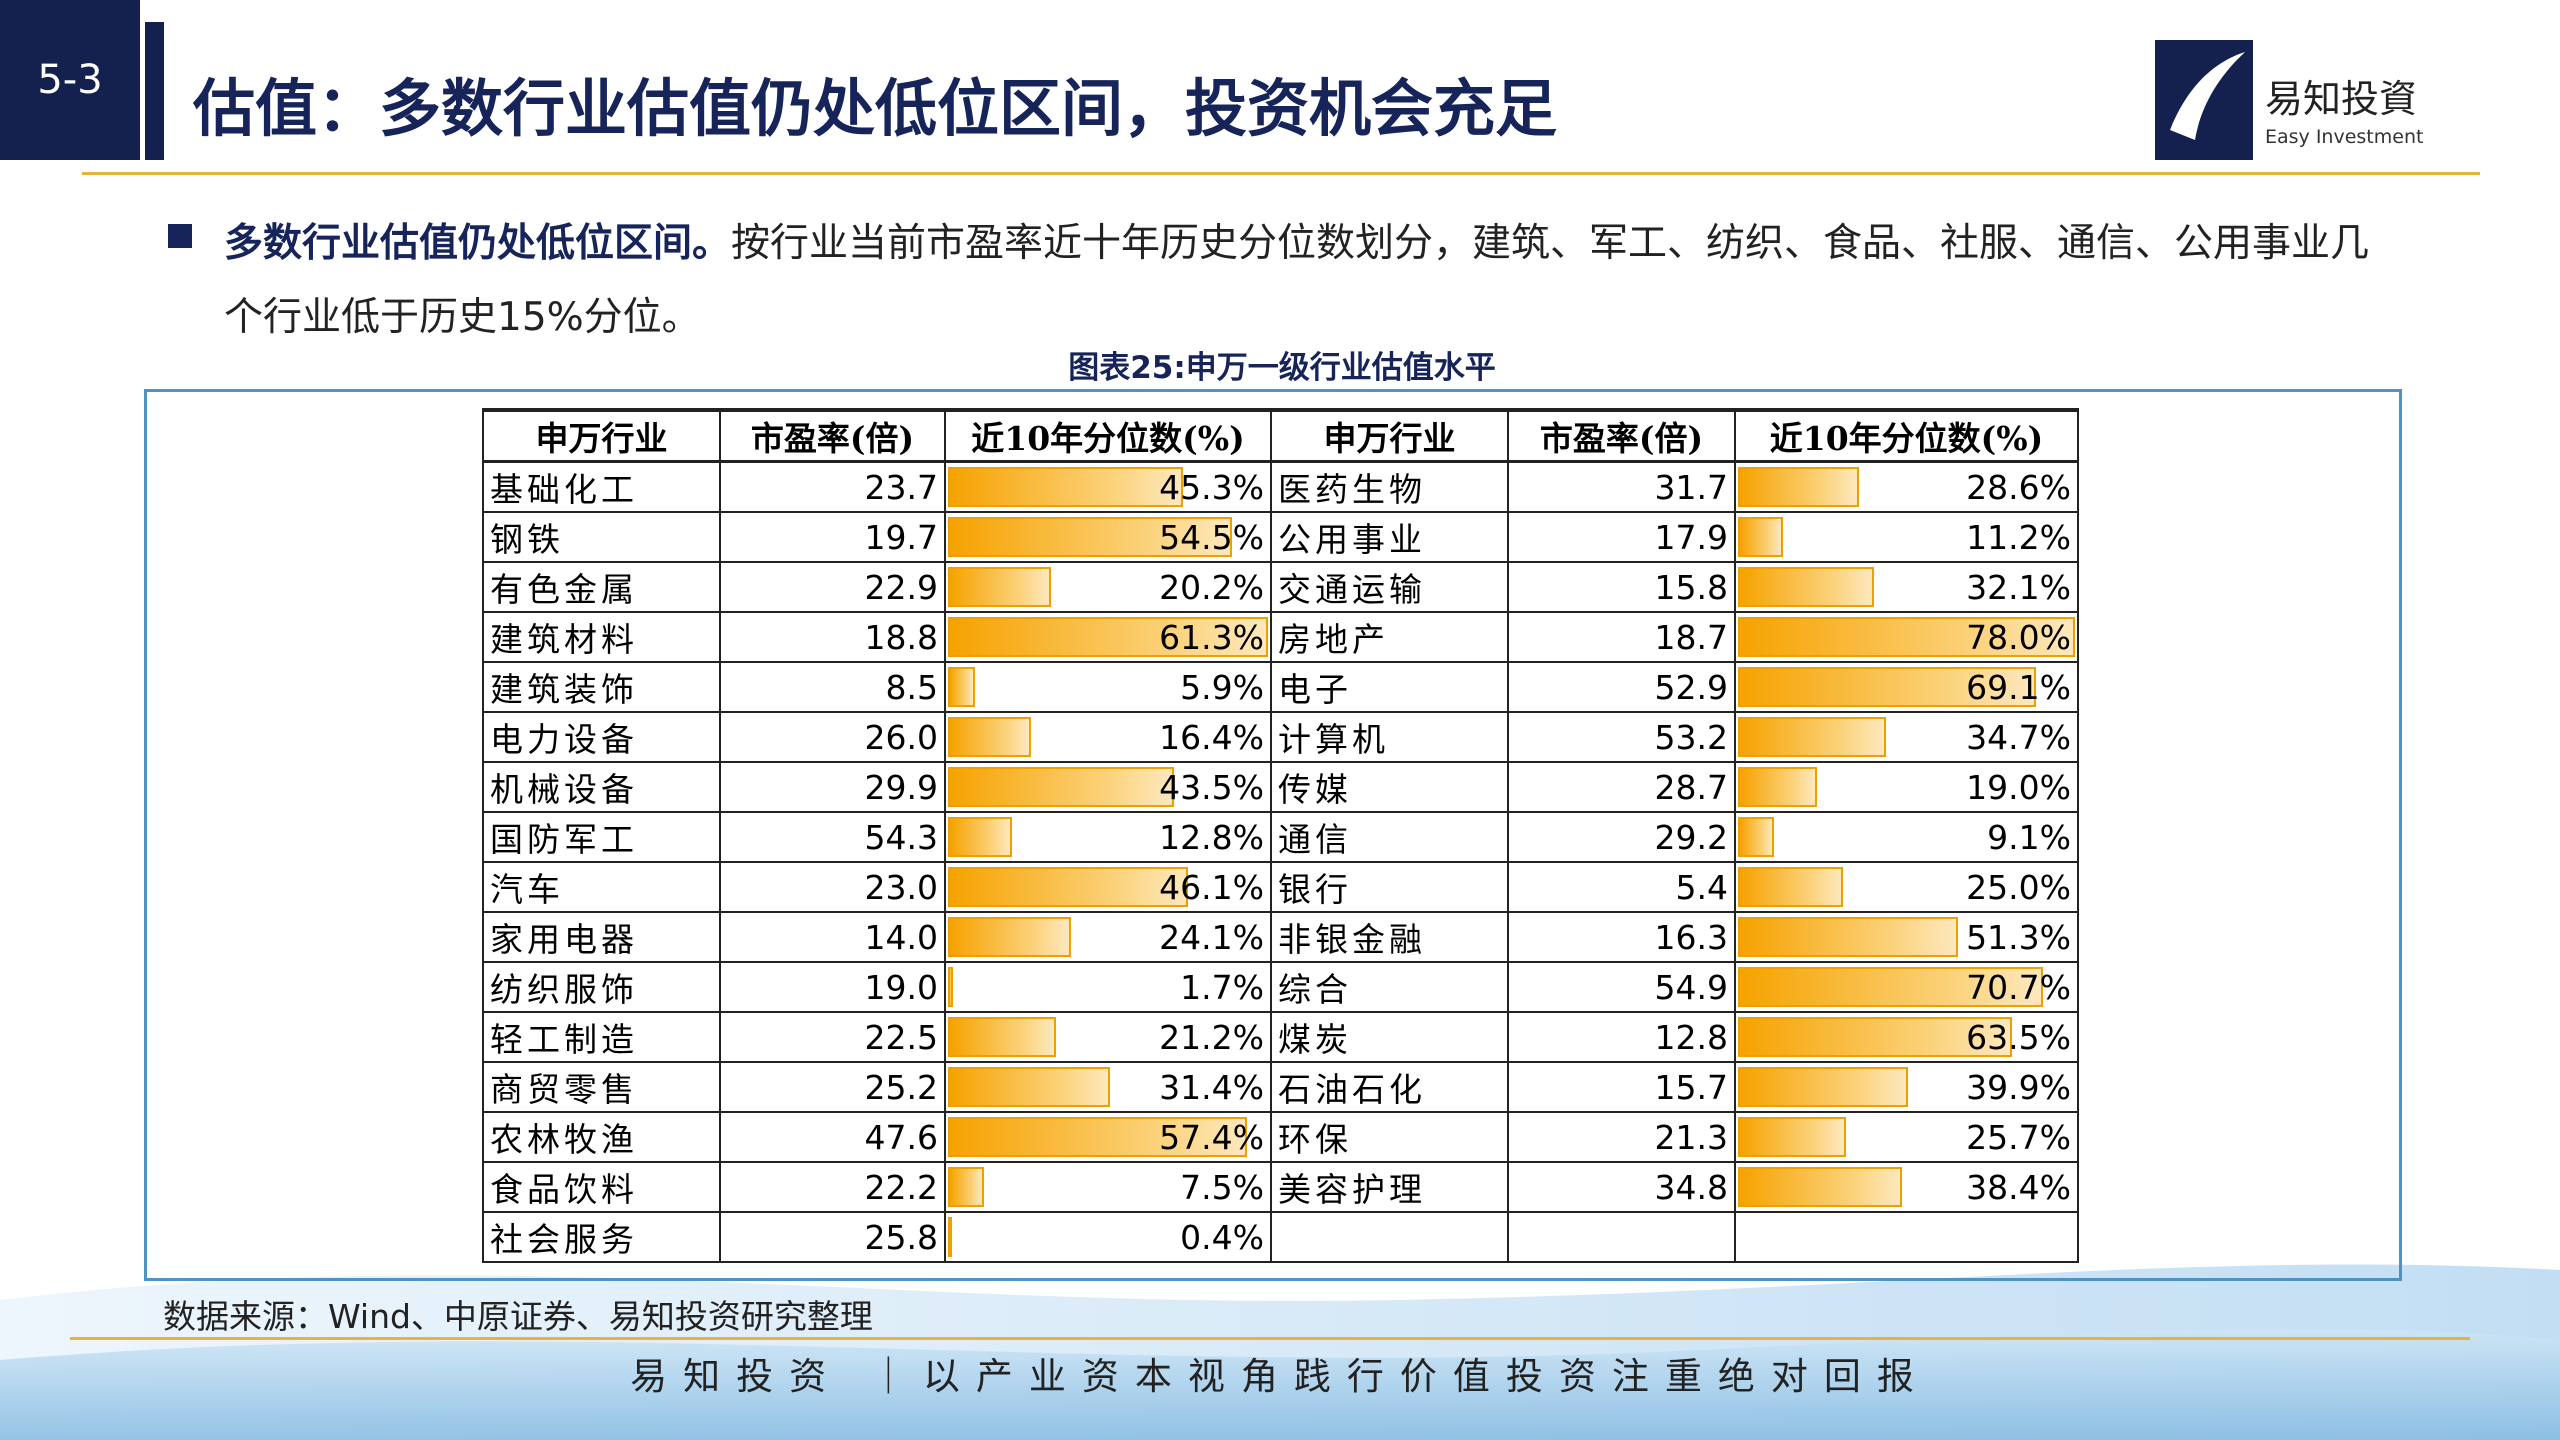  I want to click on pe-cell: 14.0, so click(832, 937).